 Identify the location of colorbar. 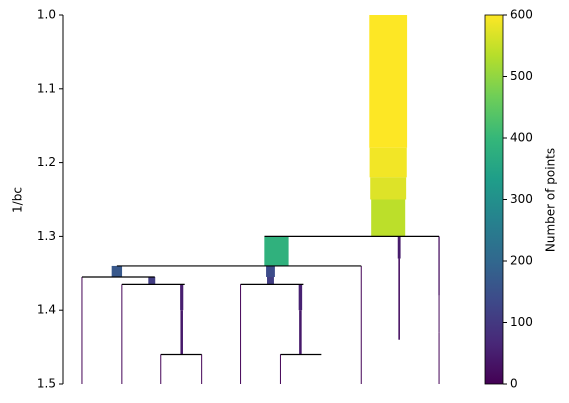
(494, 199).